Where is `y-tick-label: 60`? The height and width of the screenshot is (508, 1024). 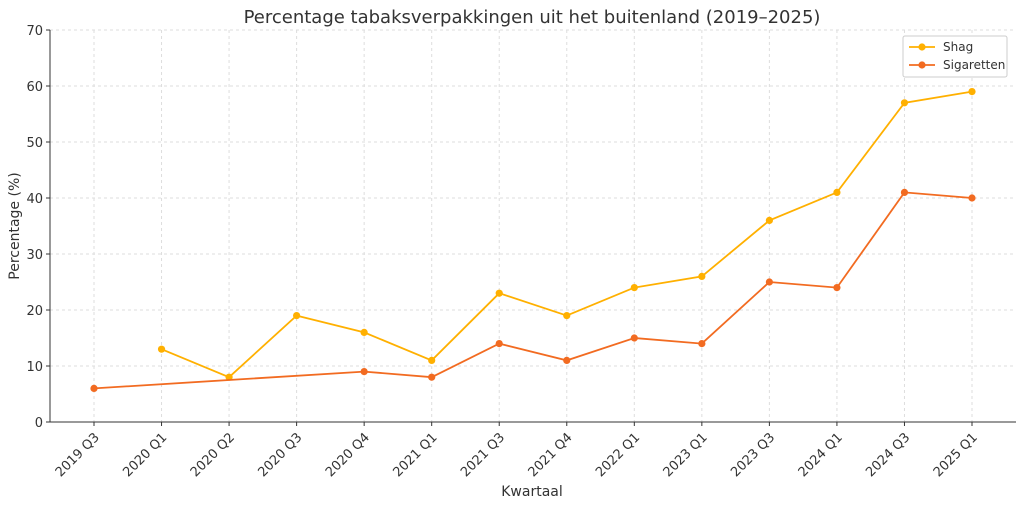 y-tick-label: 60 is located at coordinates (34, 87).